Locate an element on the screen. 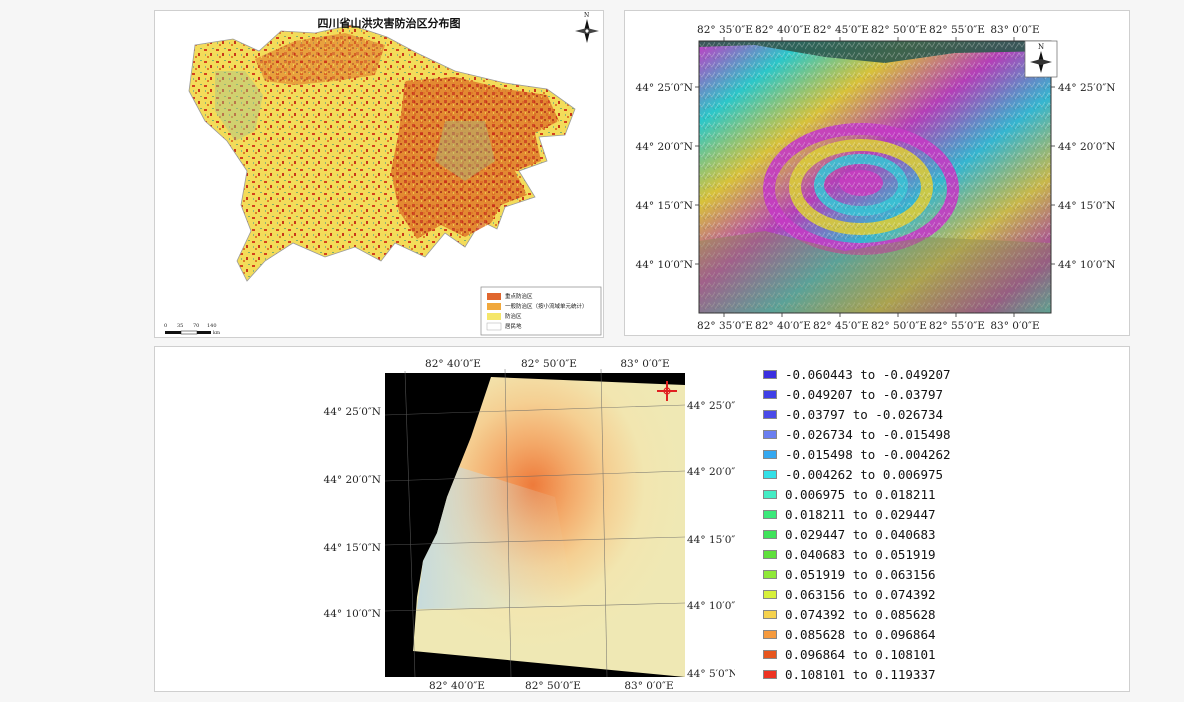 The width and height of the screenshot is (1184, 702). legend-item: 0.051919 to 0.063156 is located at coordinates (849, 574).